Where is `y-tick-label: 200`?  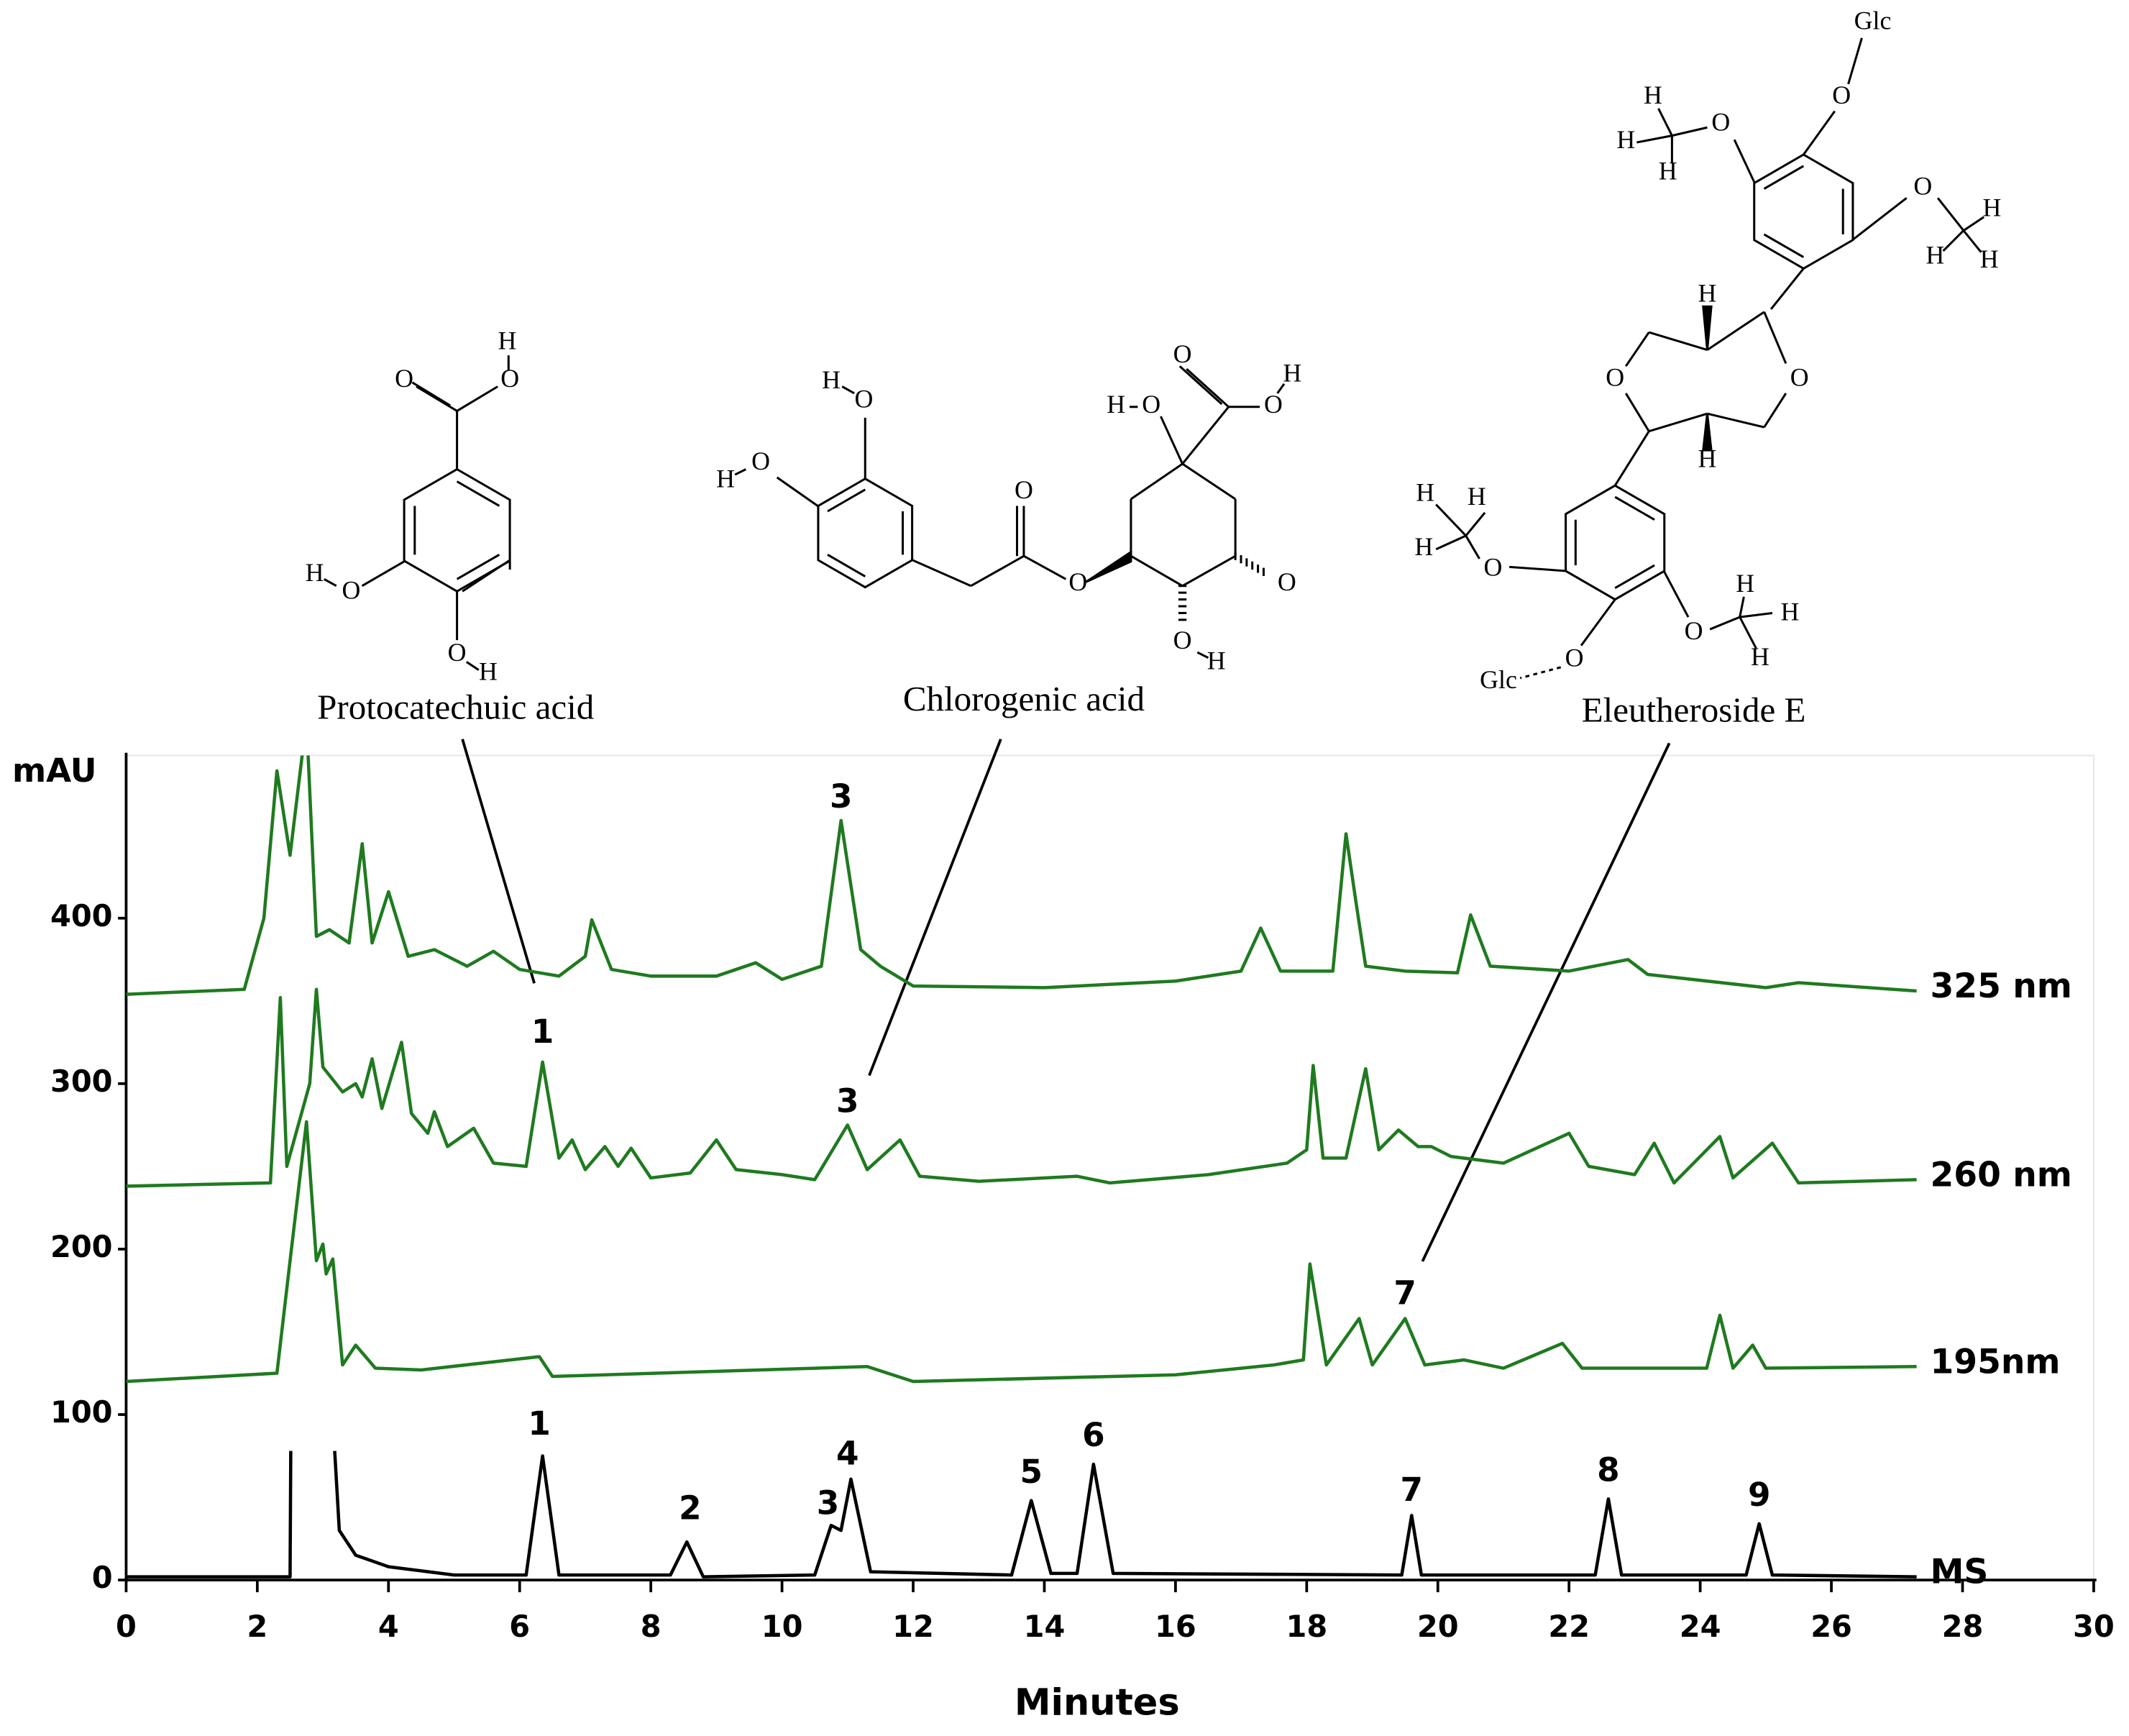 y-tick-label: 200 is located at coordinates (81, 1246).